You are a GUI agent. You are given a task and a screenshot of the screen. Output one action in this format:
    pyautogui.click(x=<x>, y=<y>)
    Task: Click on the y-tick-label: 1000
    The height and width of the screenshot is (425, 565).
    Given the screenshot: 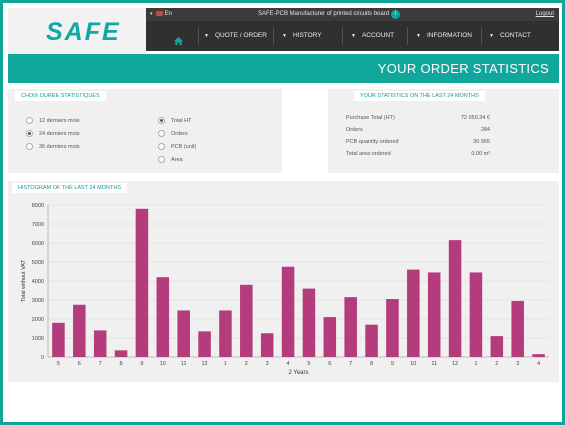 What is the action you would take?
    pyautogui.click(x=38, y=339)
    